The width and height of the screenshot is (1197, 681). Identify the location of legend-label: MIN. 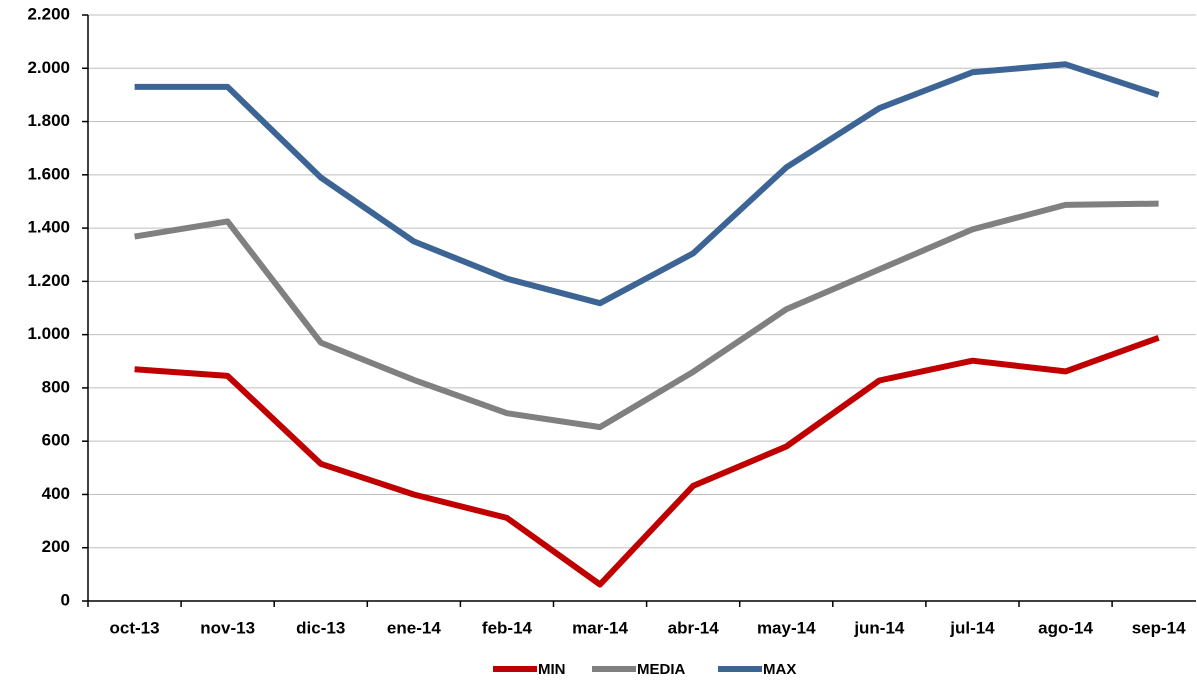
(552, 669).